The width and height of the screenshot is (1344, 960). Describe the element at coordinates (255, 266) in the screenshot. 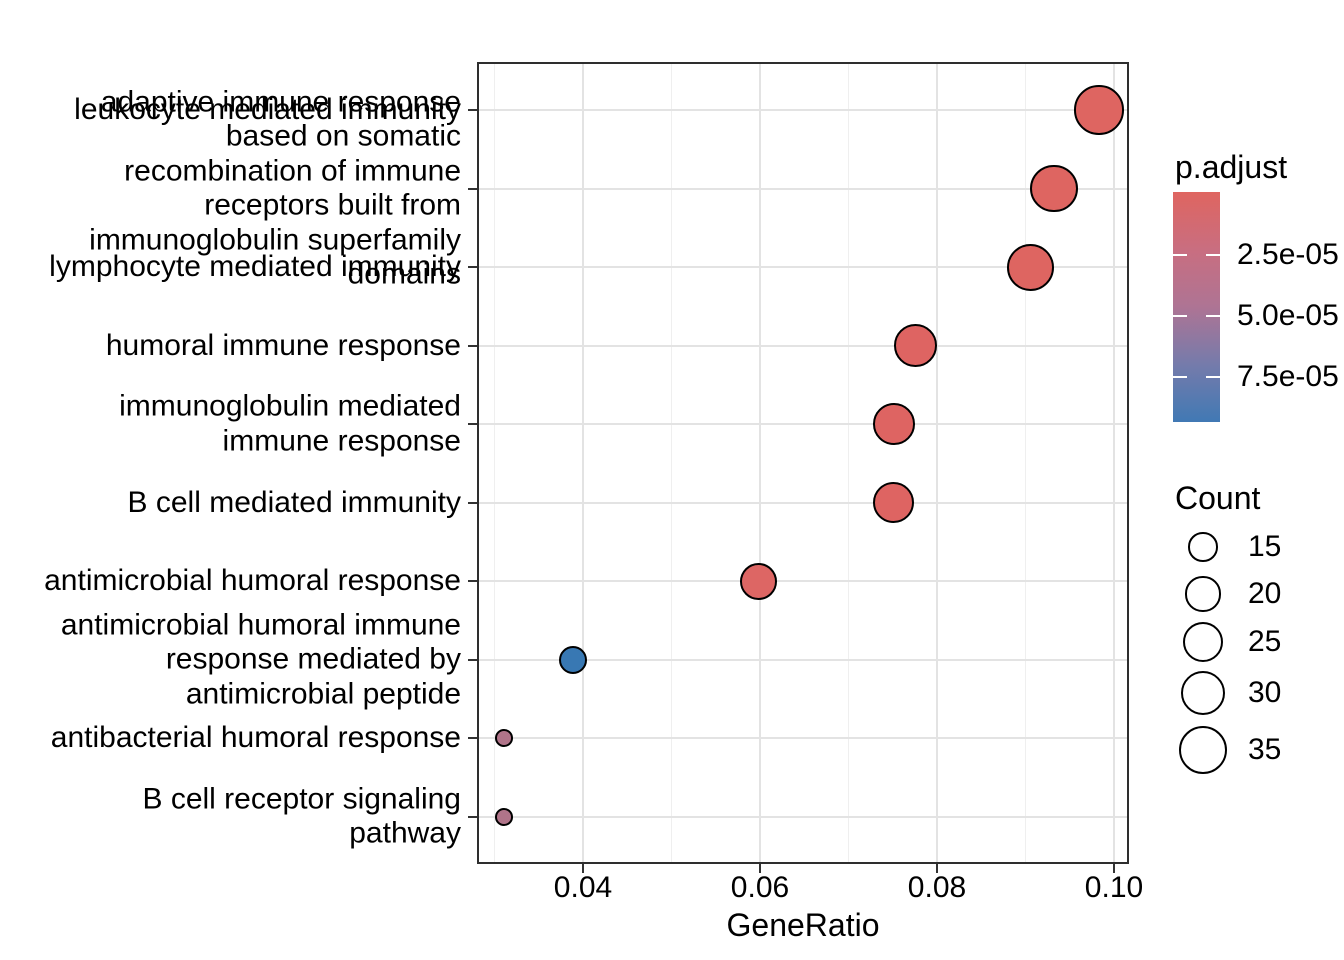

I see `y-axis-label: lymphocyte mediated immunity` at that location.